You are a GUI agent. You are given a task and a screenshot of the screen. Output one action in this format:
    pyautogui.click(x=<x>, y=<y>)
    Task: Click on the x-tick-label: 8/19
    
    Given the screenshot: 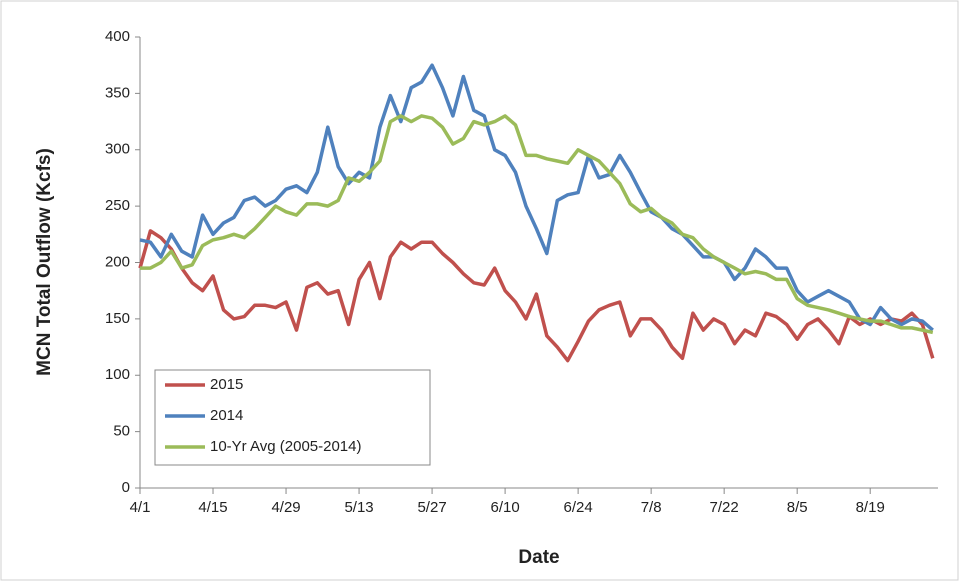 What is the action you would take?
    pyautogui.click(x=870, y=507)
    